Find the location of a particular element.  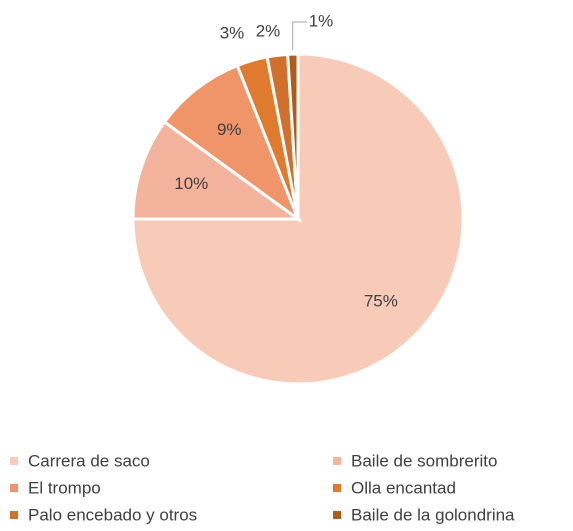

data-label: 2% is located at coordinates (268, 30).